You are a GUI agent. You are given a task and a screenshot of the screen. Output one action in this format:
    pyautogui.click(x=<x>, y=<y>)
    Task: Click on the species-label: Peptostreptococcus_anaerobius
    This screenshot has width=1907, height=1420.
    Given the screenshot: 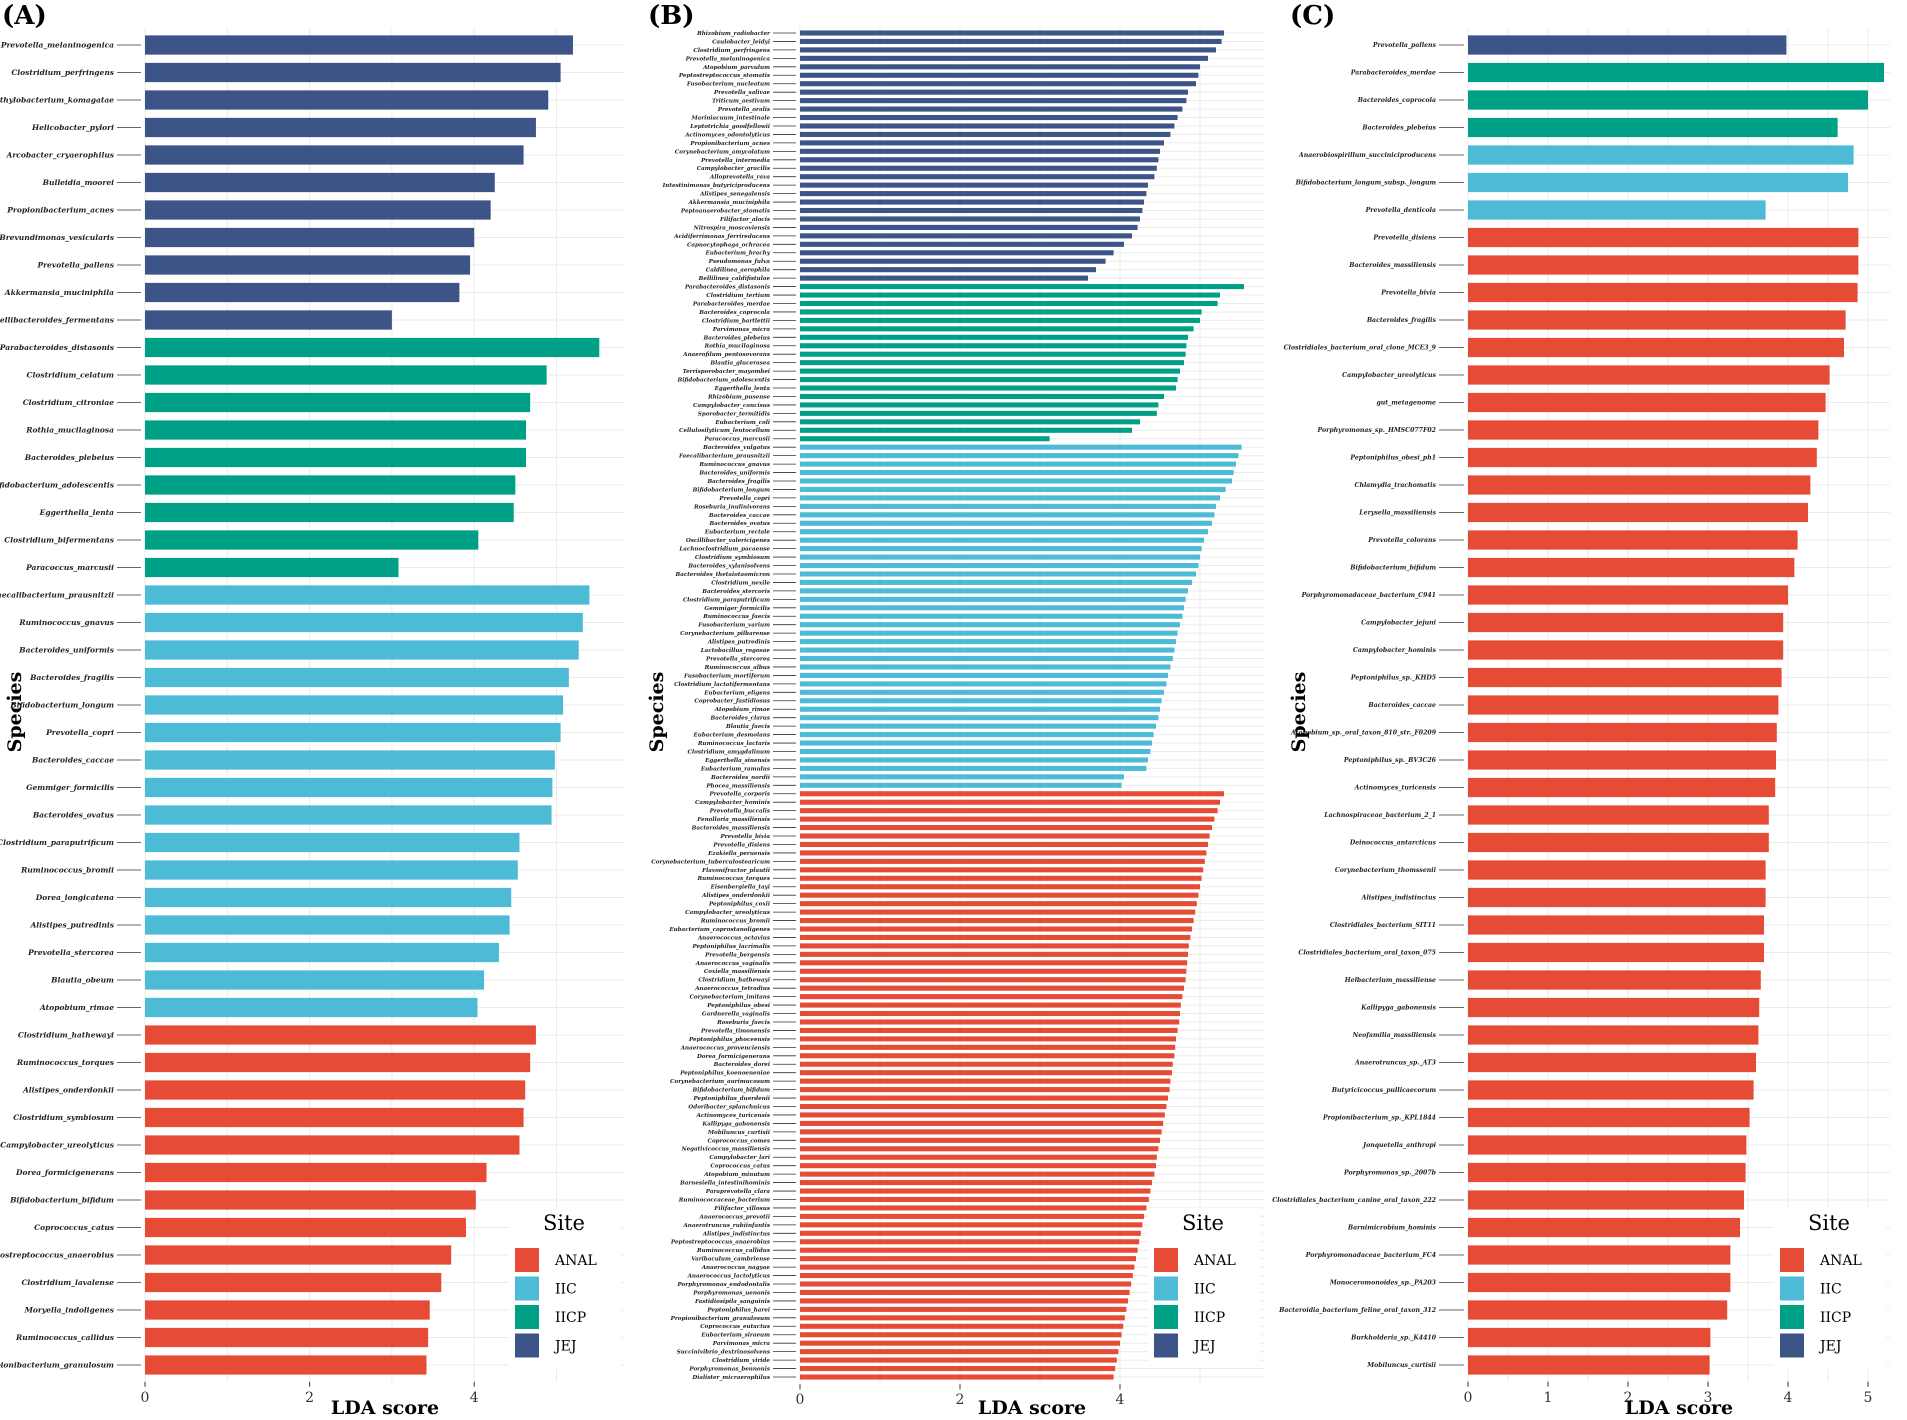 What is the action you would take?
    pyautogui.click(x=57, y=1255)
    